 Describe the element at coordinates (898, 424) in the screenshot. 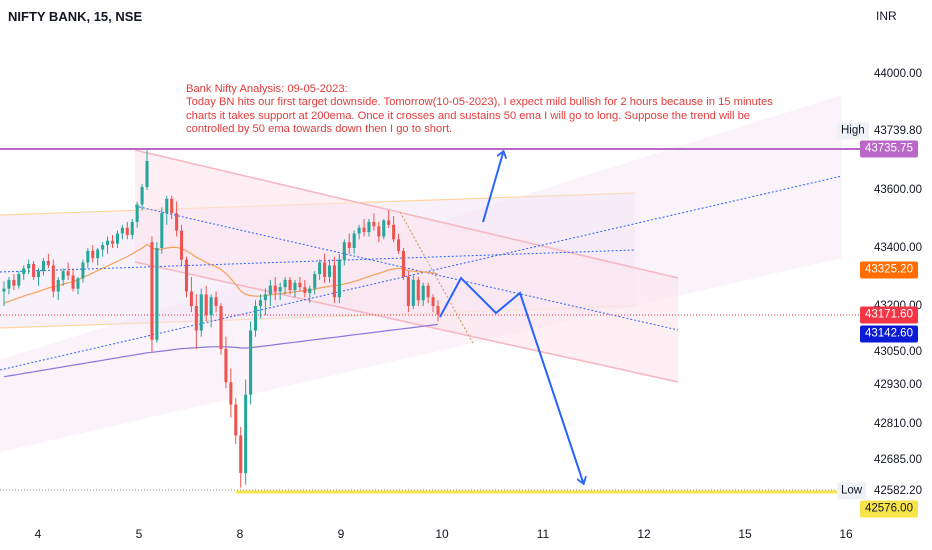

I see `y-tick-label: 42810.00` at that location.